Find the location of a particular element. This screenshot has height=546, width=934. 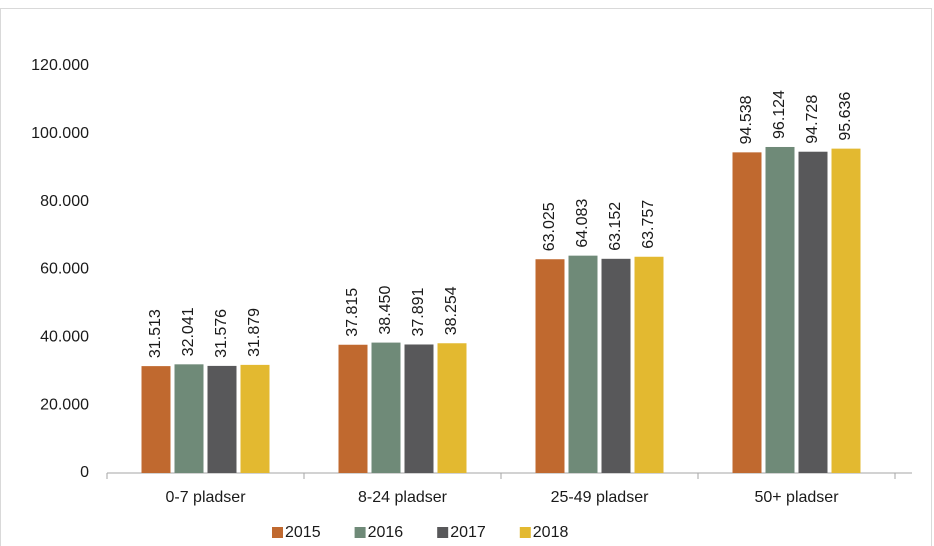

legend-label: 2017 is located at coordinates (468, 532).